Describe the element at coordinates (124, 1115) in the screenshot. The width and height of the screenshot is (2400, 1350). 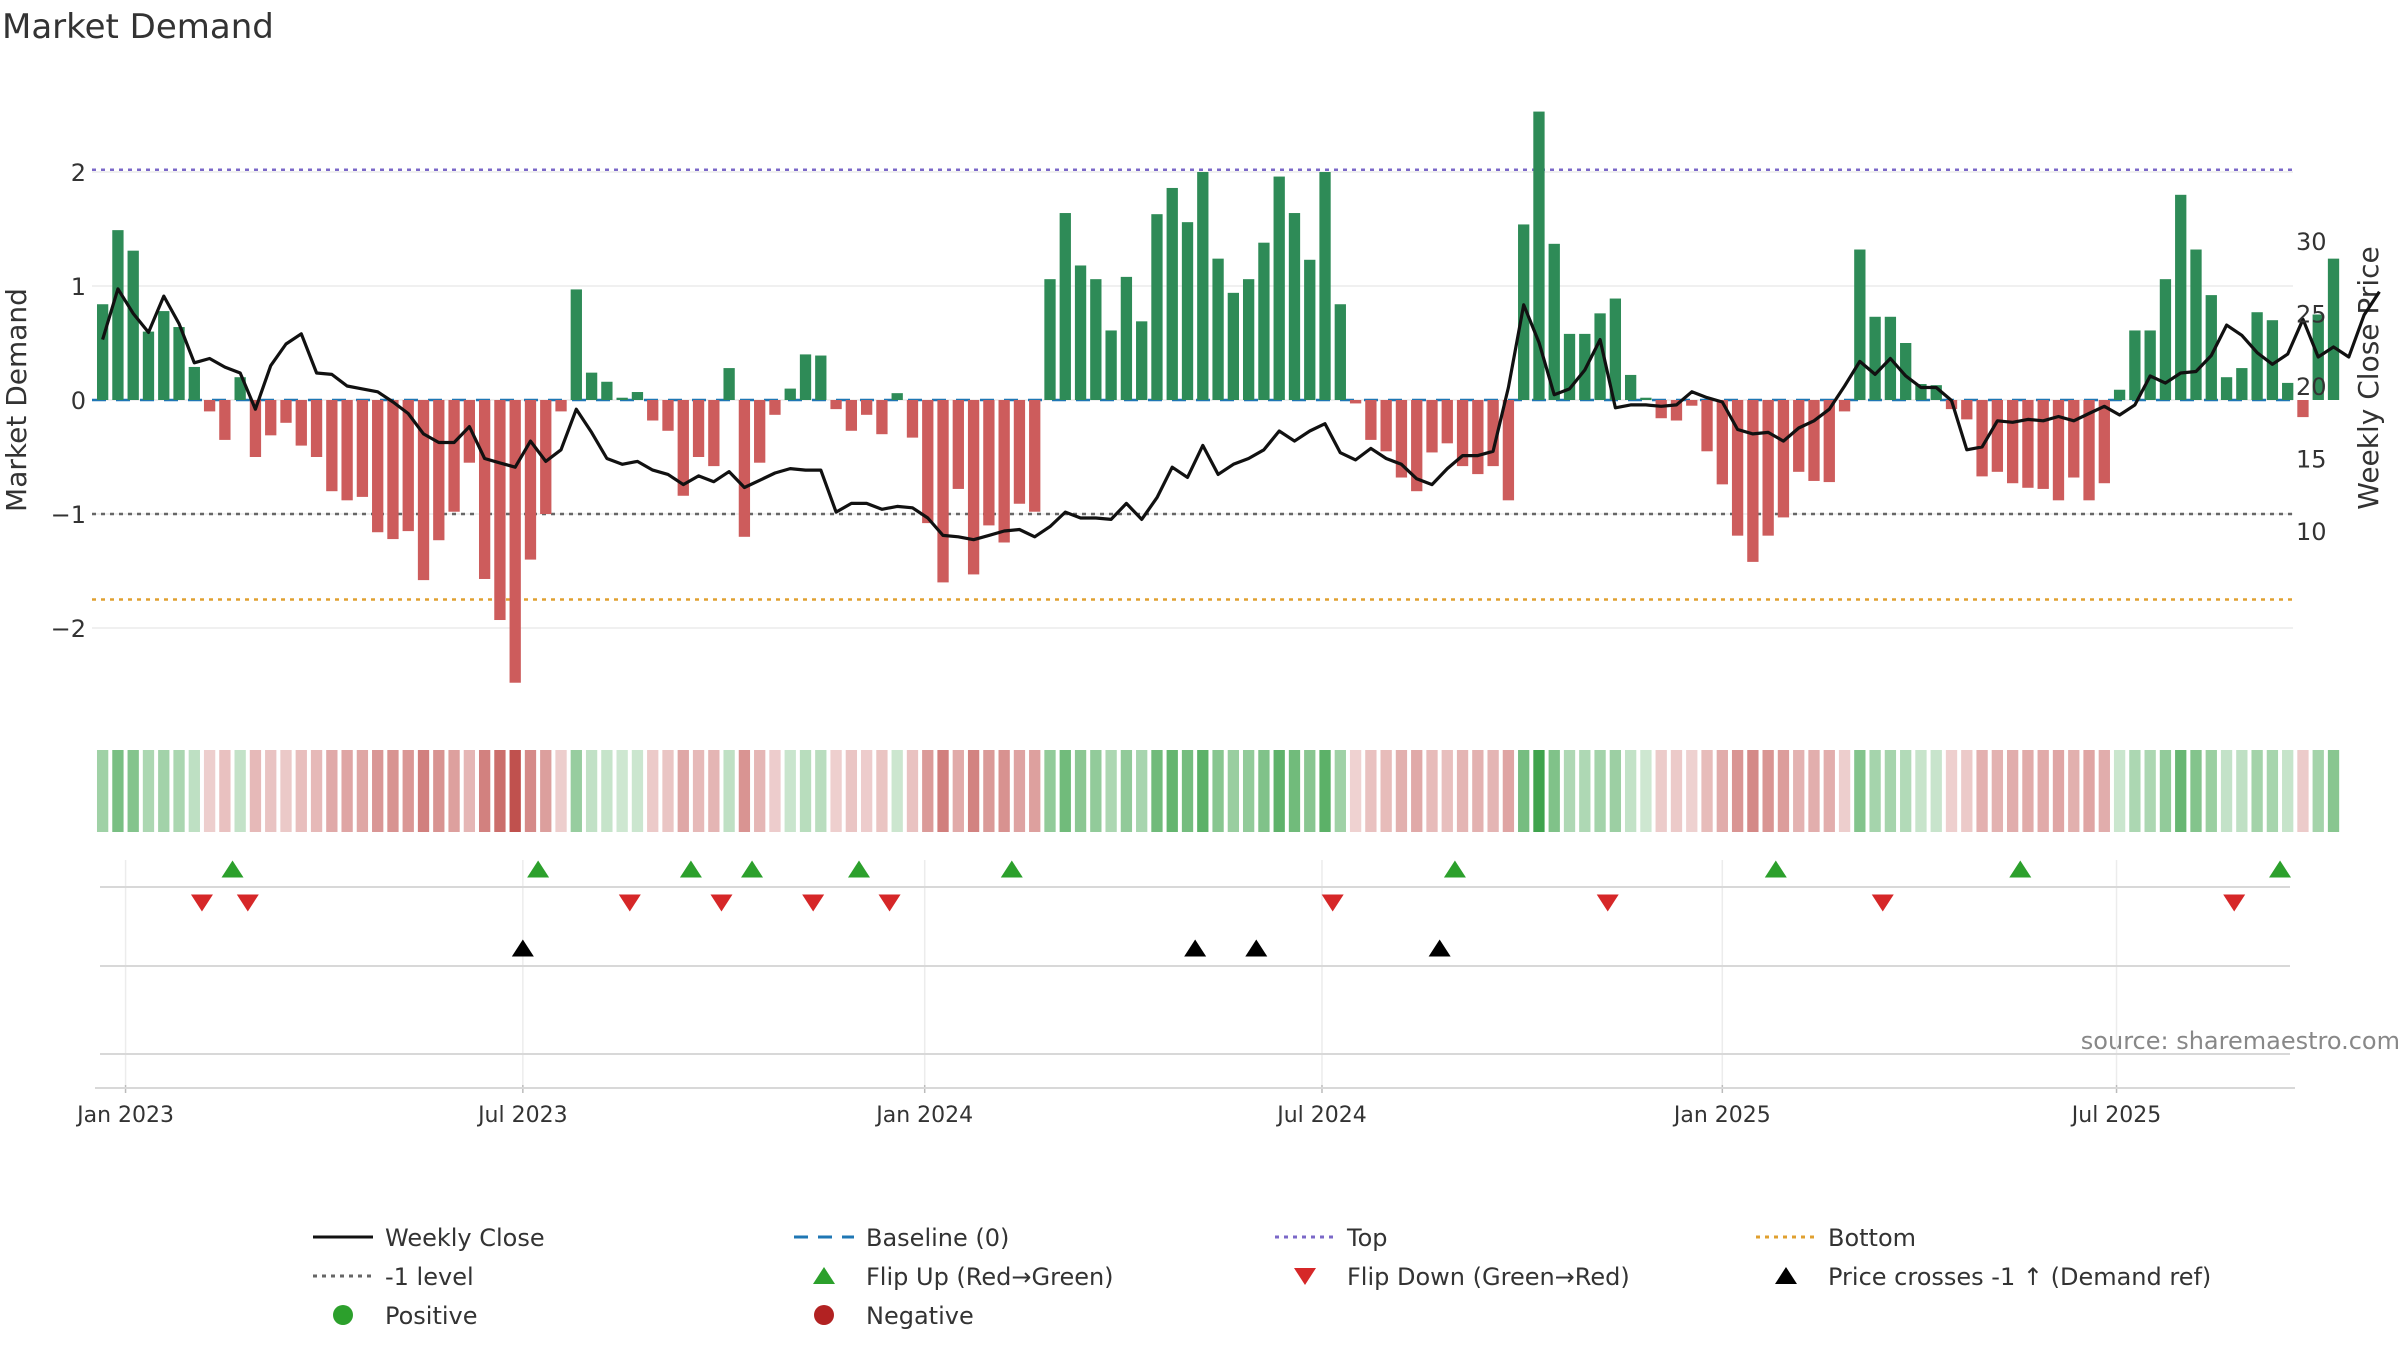
I see `x-tick-label: Jan 2023` at that location.